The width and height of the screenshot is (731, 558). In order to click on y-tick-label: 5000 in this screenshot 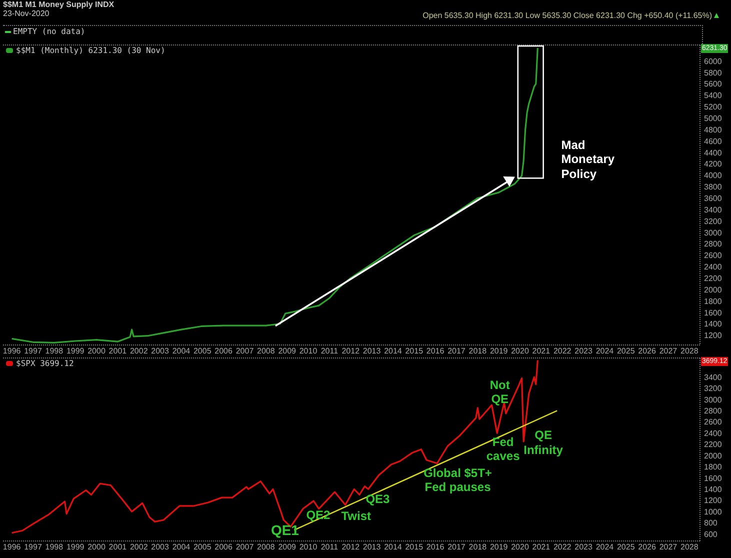, I will do `click(713, 118)`.